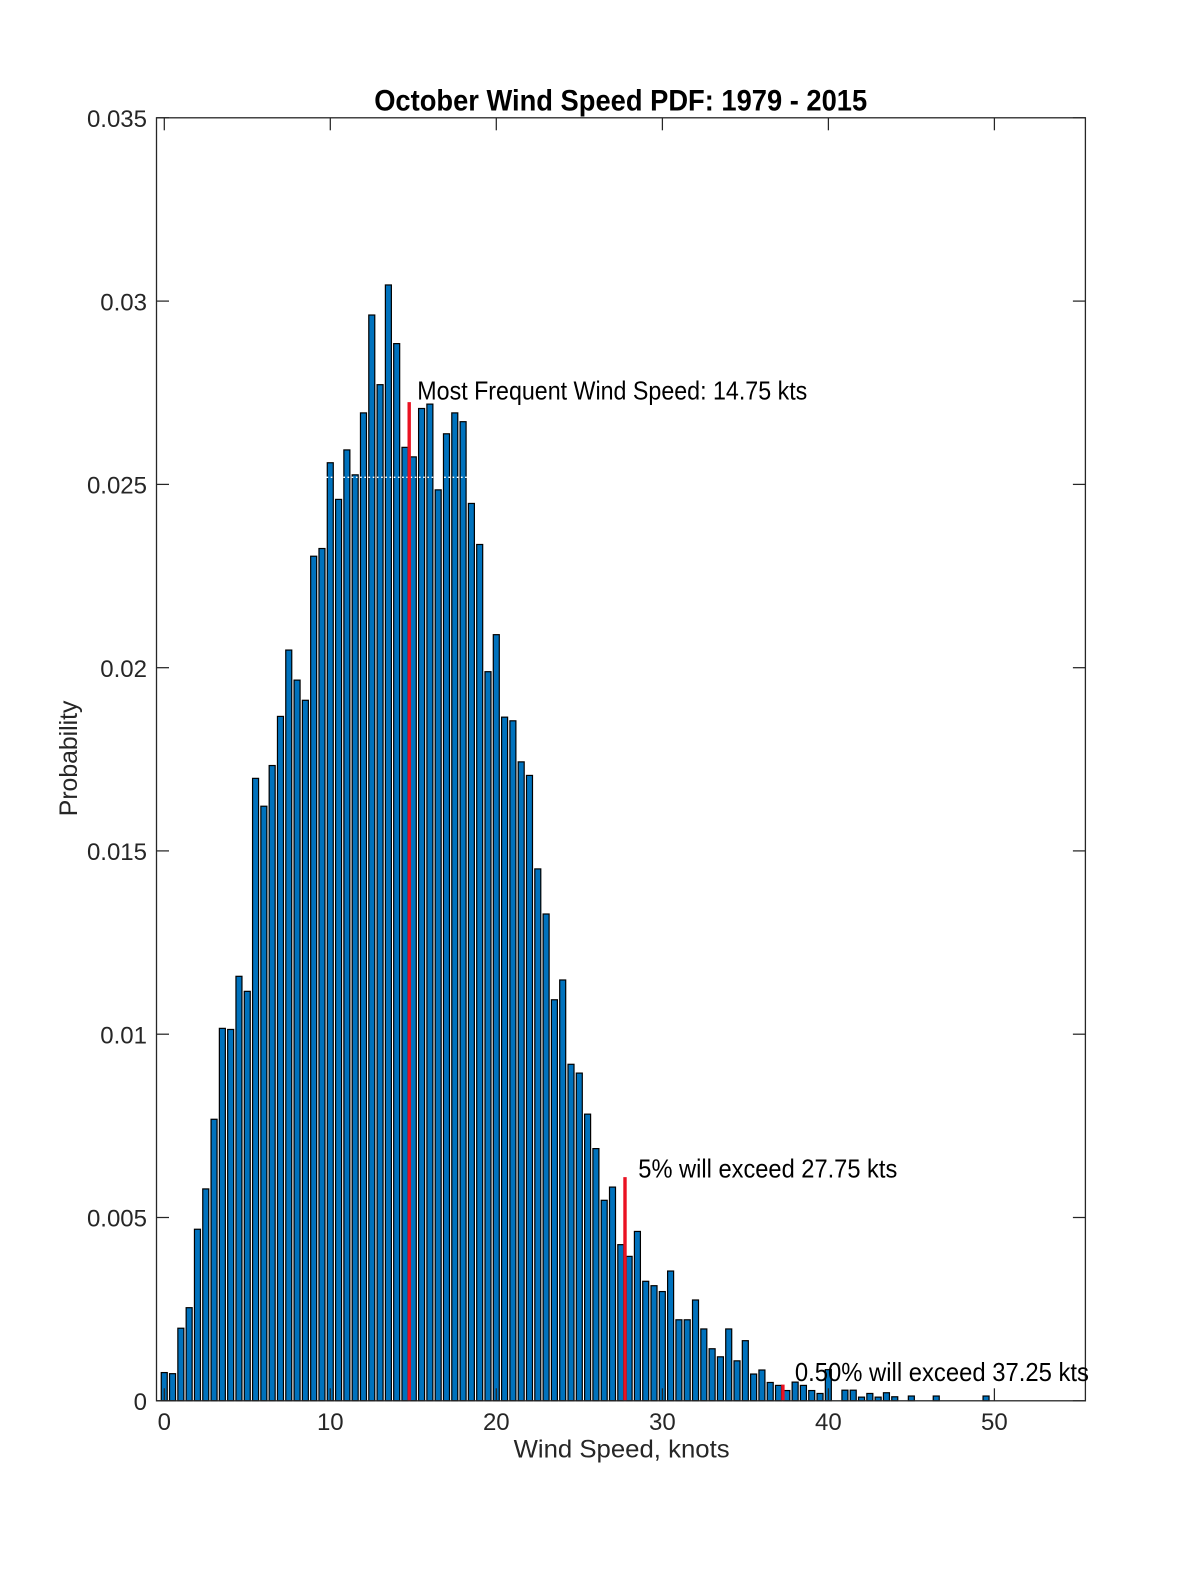 This screenshot has width=1200, height=1580. I want to click on svg-text:Most Frequent Wind Speed: 14.7: Most Frequent Wind Speed: 14.75 kts, so click(612, 390).